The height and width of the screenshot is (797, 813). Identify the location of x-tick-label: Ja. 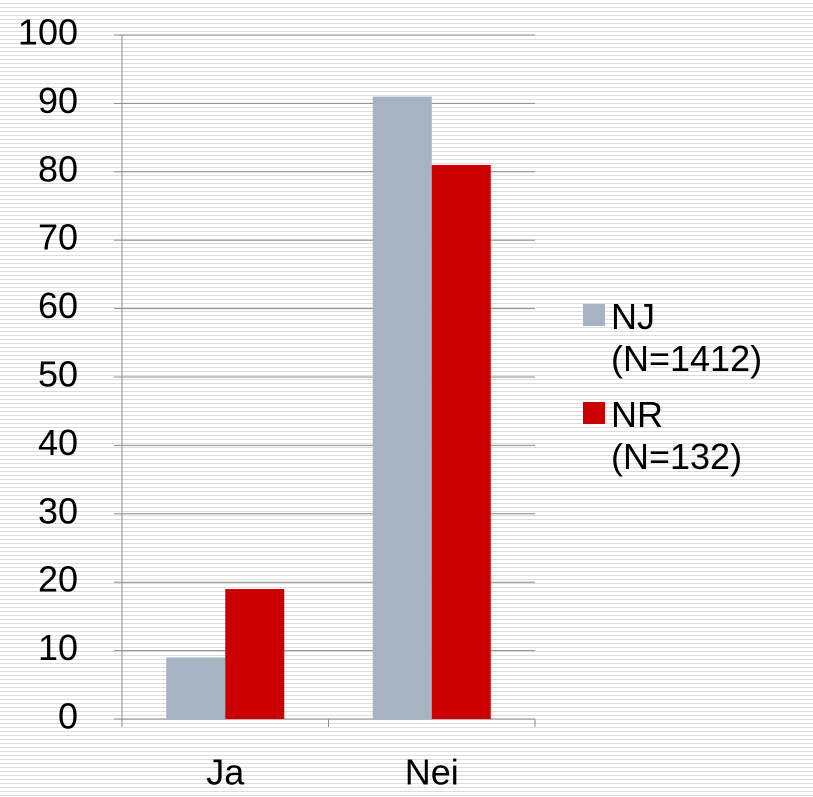
(225, 772).